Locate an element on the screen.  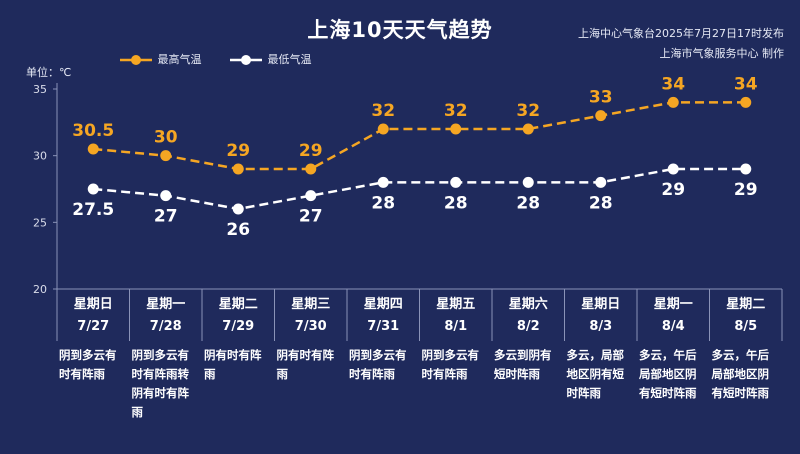
day-cell: 星期一 8/4 is located at coordinates (673, 316).